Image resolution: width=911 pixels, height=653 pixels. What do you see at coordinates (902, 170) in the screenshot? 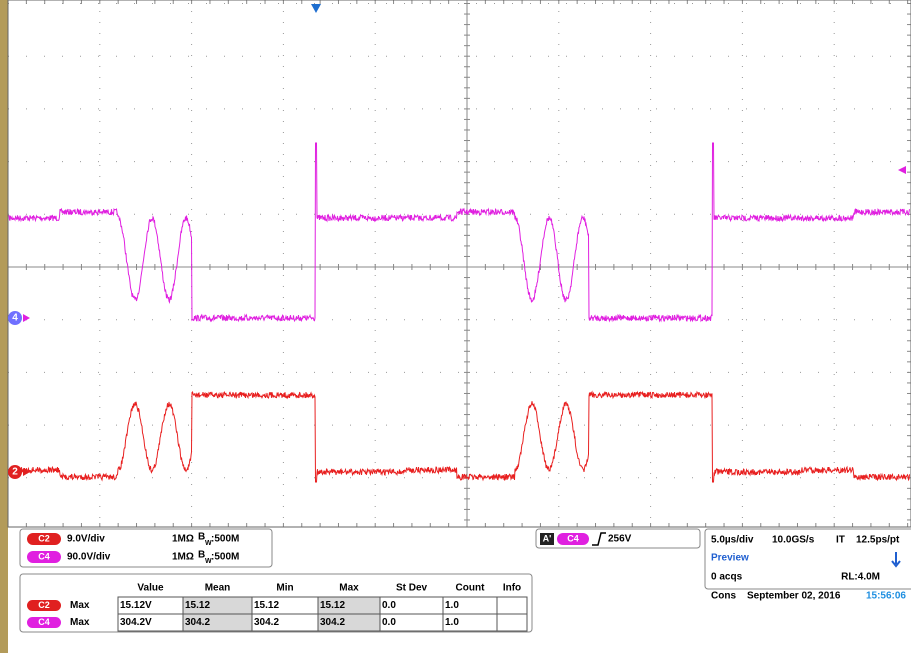
I see `trigger-level` at bounding box center [902, 170].